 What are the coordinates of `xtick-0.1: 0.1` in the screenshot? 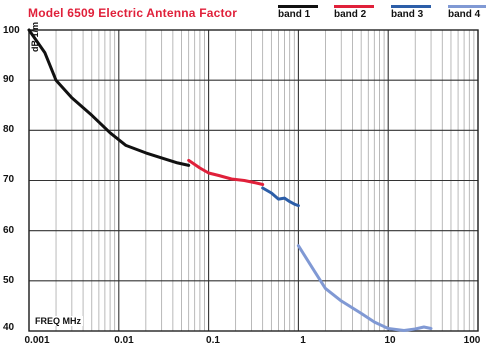 It's located at (213, 340).